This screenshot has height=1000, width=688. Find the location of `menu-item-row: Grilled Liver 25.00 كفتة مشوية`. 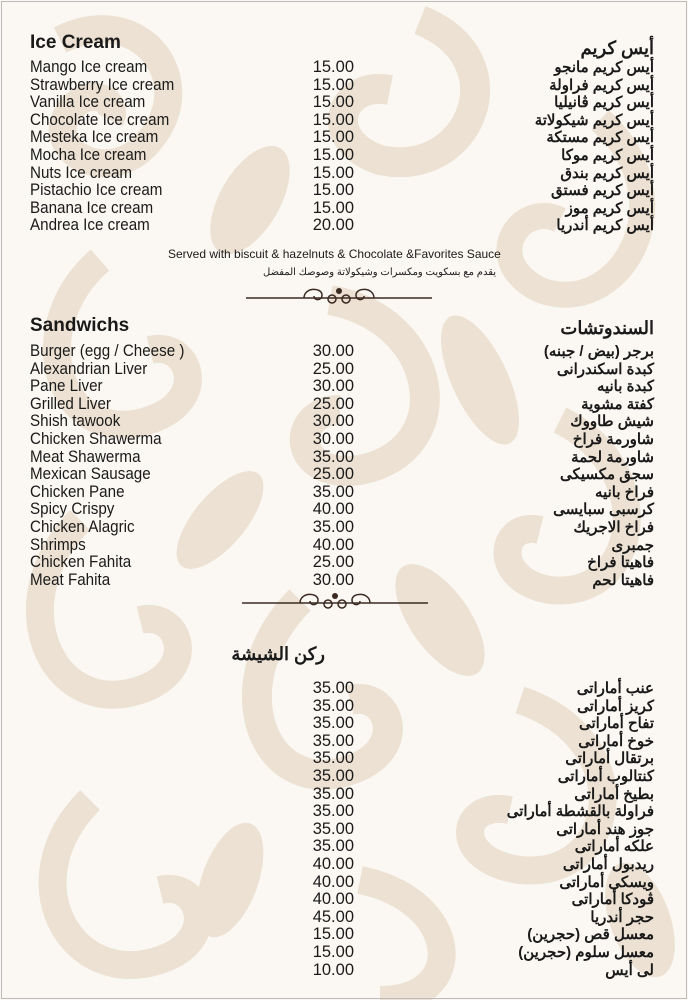

menu-item-row: Grilled Liver 25.00 كفتة مشوية is located at coordinates (344, 404).